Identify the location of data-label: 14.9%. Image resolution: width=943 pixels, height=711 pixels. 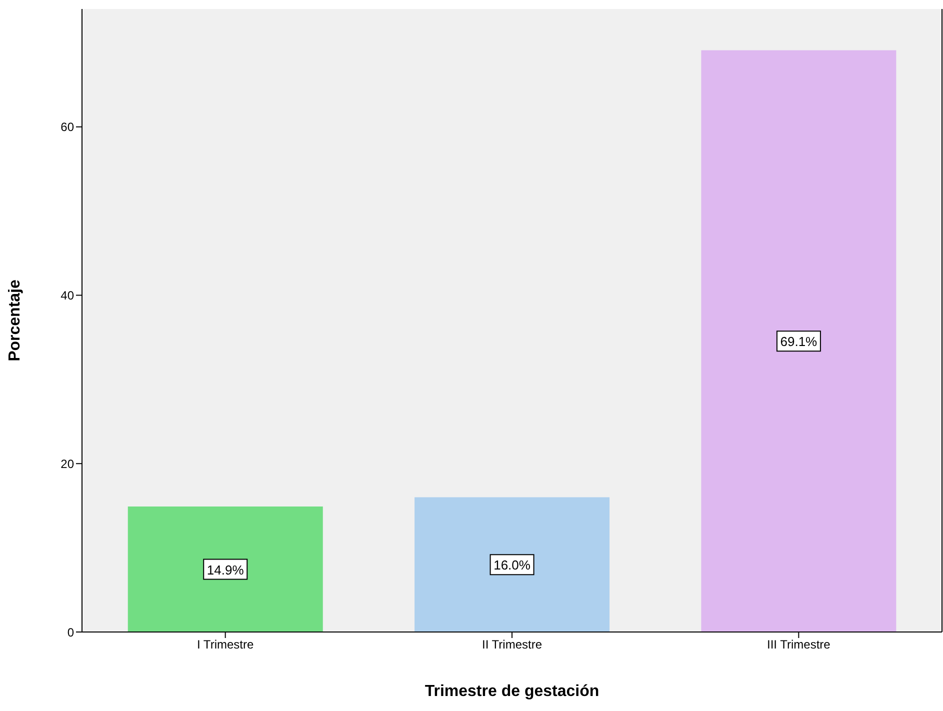
(225, 570).